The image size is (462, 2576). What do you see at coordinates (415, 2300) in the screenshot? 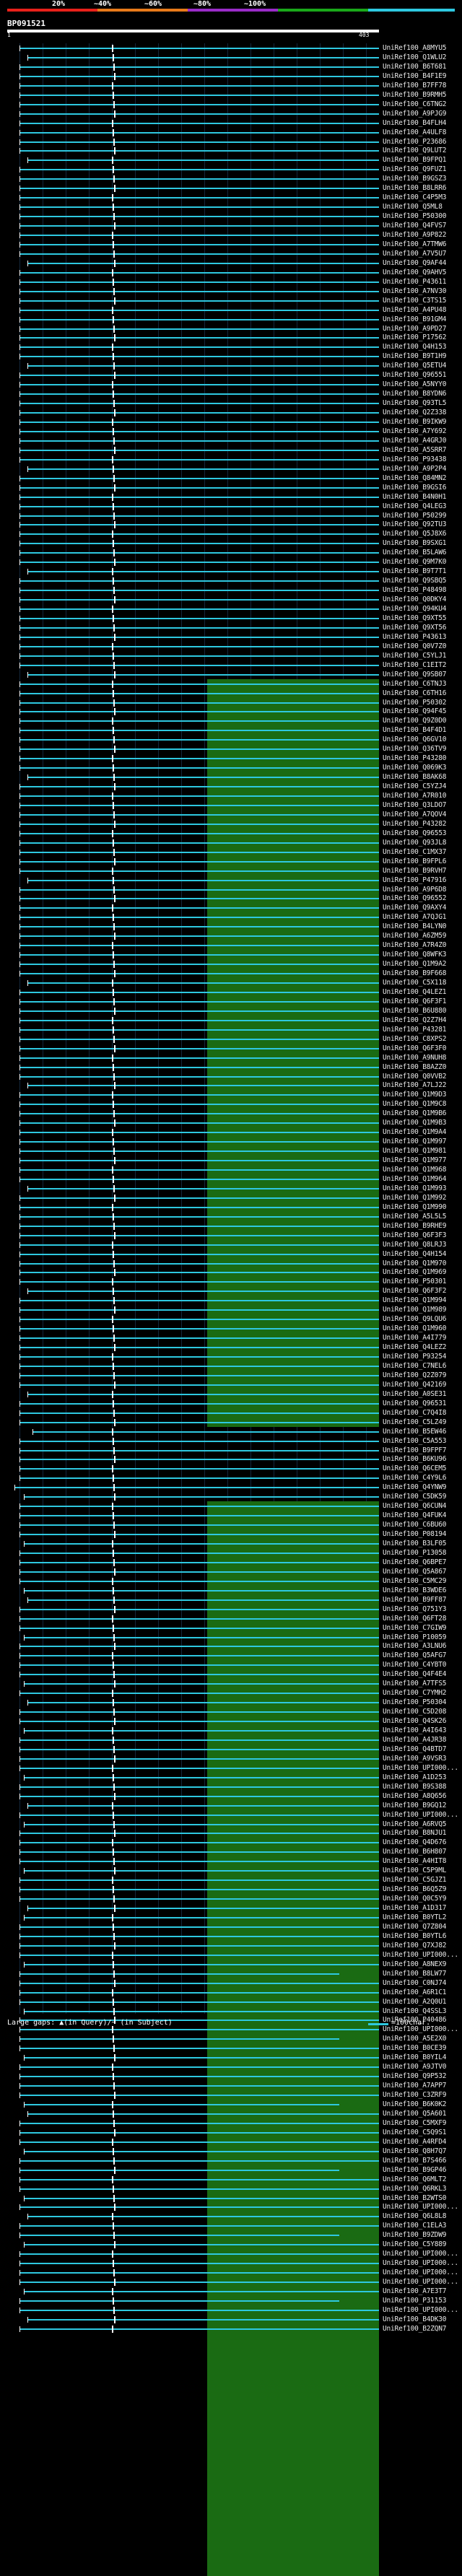
I see `hit-accession-link: UniRef100_P31153` at bounding box center [415, 2300].